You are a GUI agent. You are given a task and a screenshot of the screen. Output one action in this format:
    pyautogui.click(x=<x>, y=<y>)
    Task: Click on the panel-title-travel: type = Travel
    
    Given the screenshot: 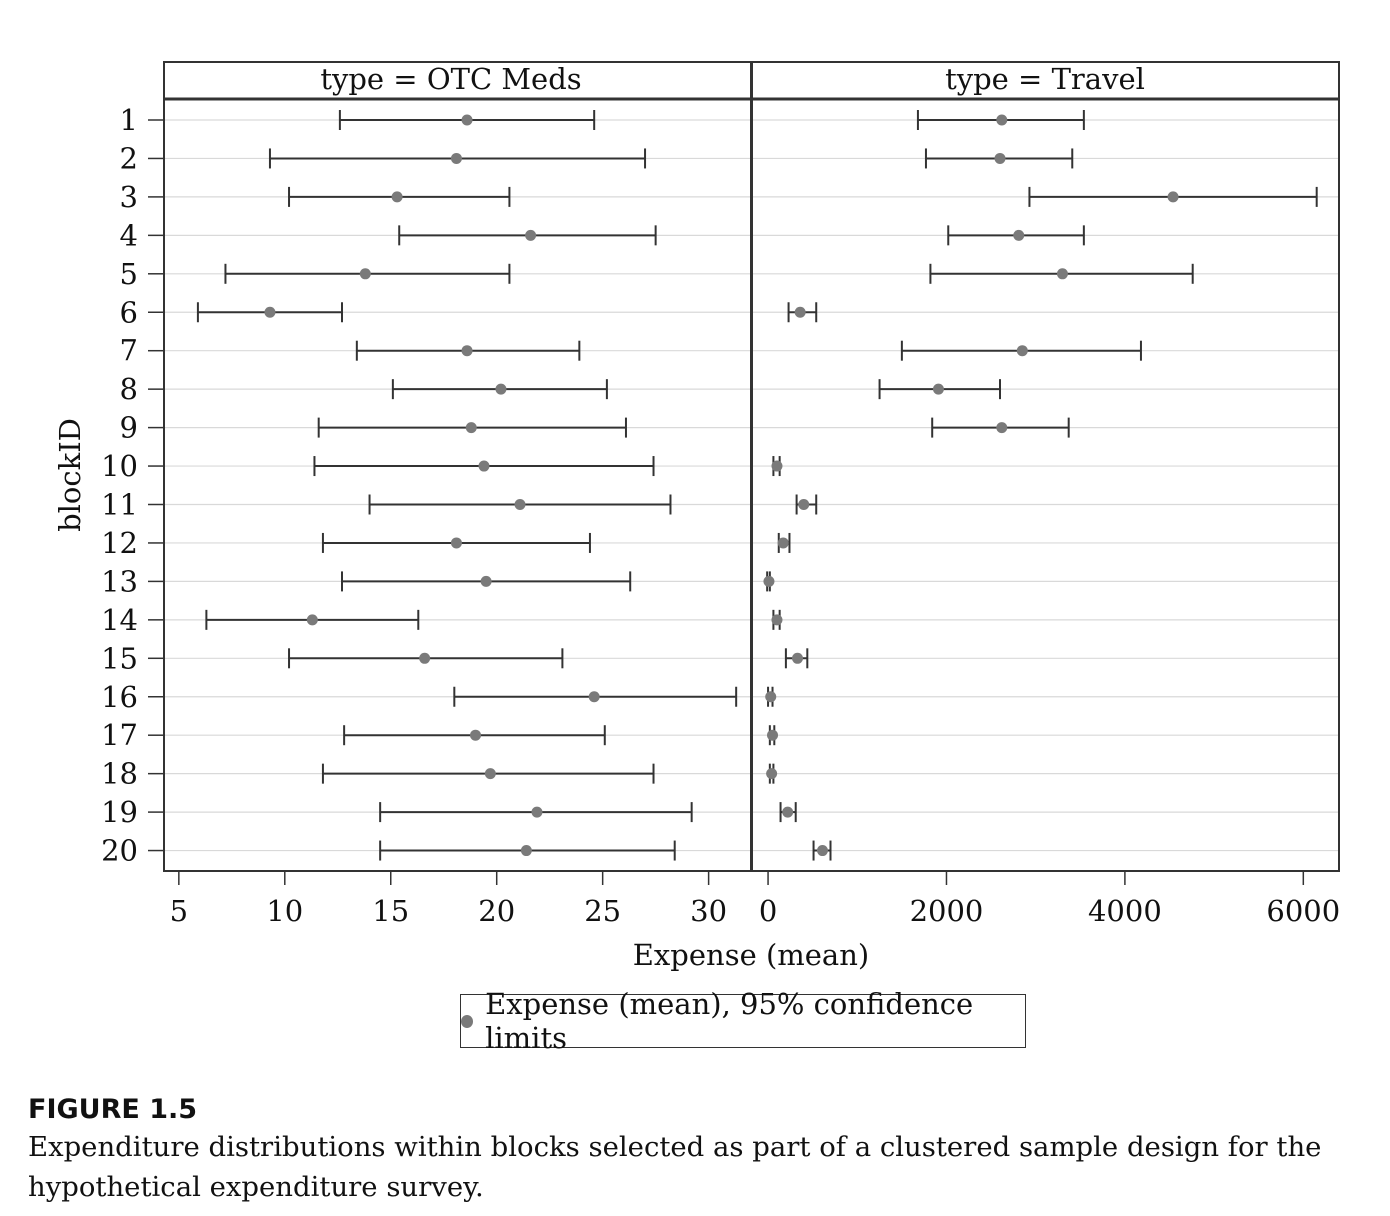 What is the action you would take?
    pyautogui.click(x=1045, y=79)
    